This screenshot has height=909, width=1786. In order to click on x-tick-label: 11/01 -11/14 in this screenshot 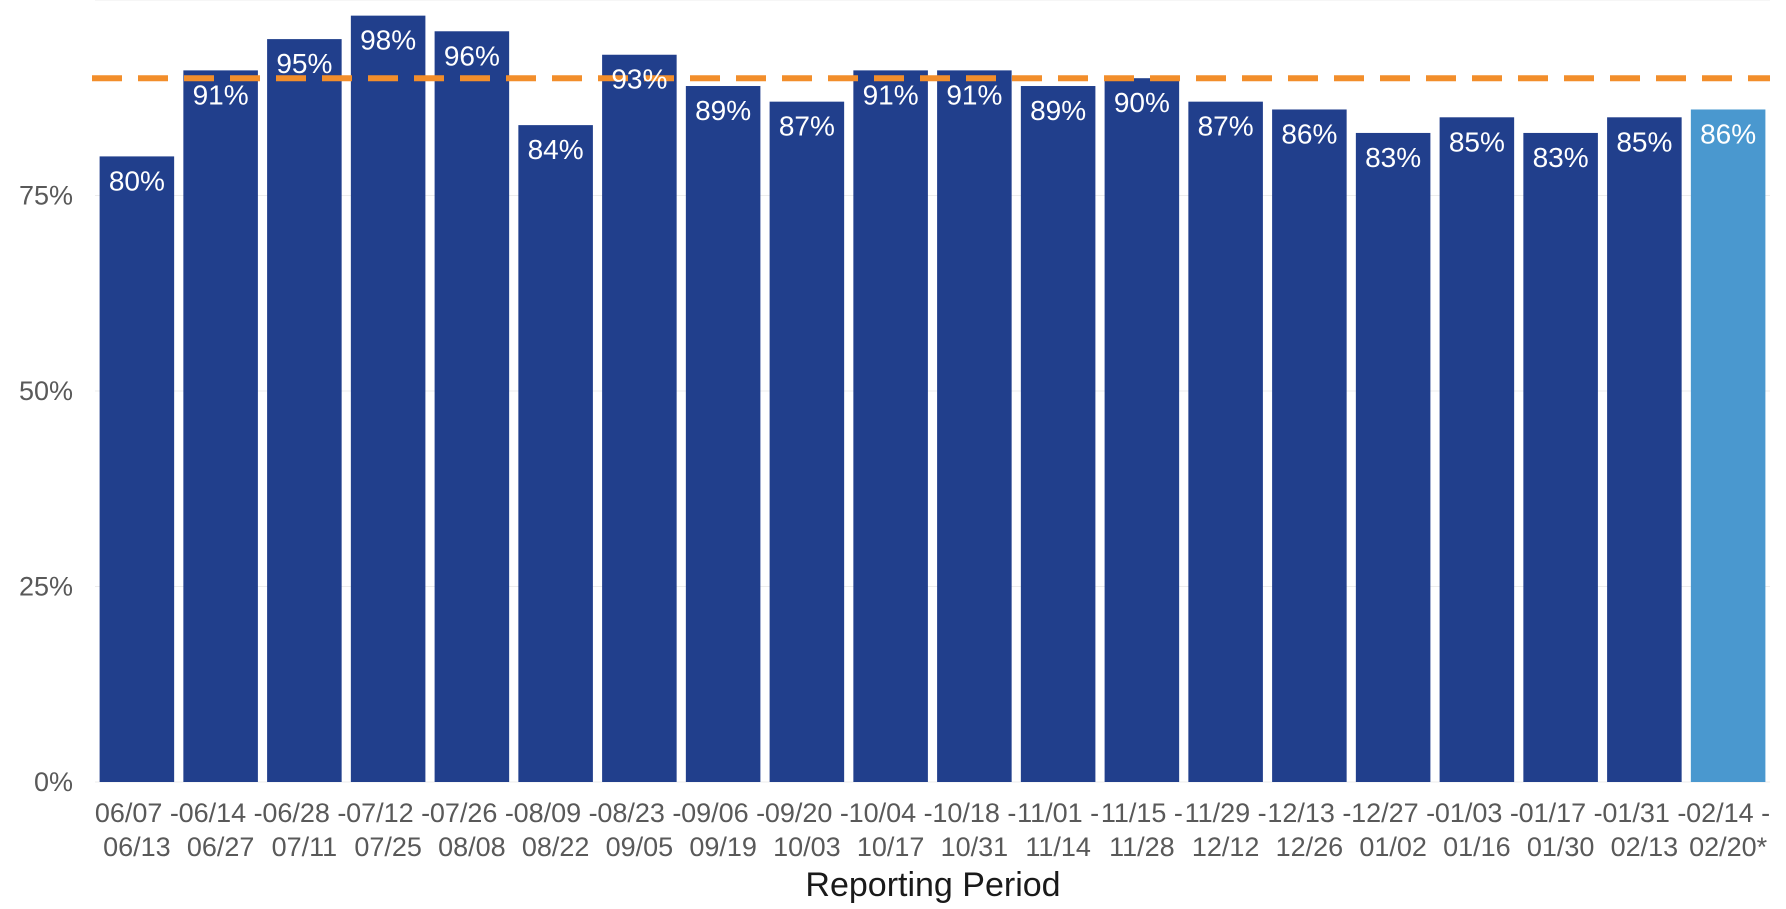, I will do `click(1058, 830)`.